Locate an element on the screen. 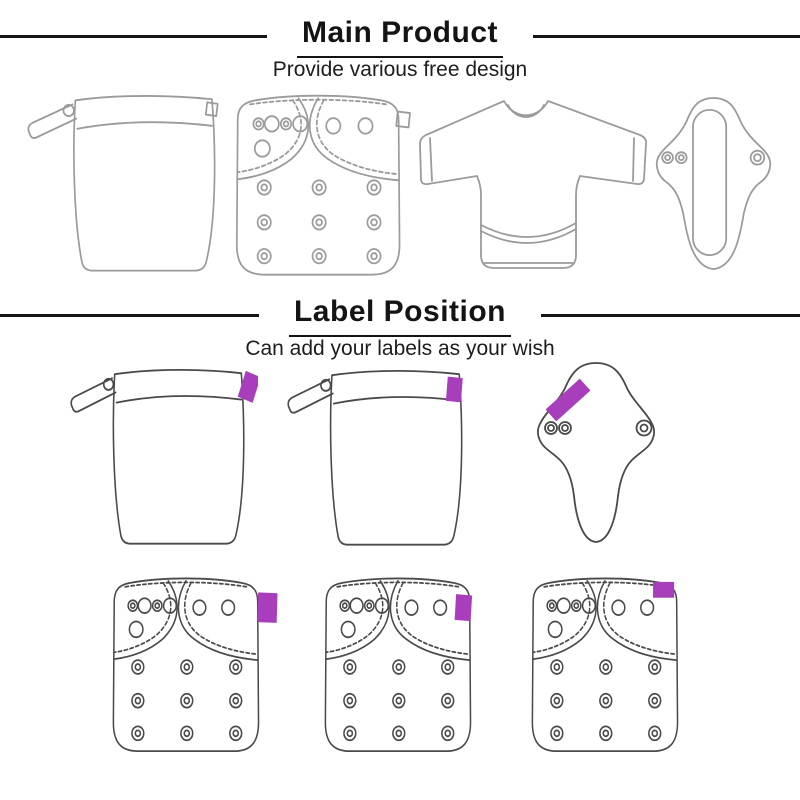 Image resolution: width=800 pixels, height=800 pixels. side-tab is located at coordinates (403, 119).